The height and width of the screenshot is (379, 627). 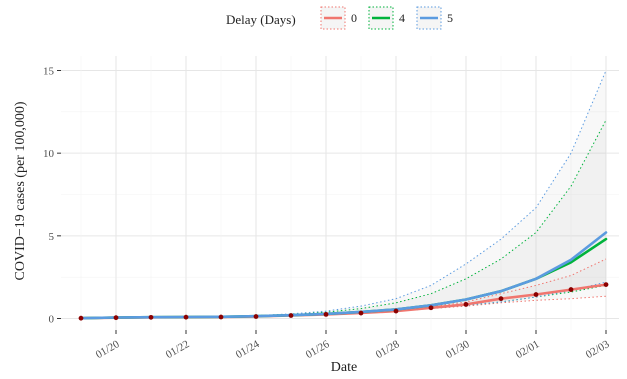 What do you see at coordinates (20, 190) in the screenshot?
I see `y-axis-label: COVID−19 cases (per 100,000)` at bounding box center [20, 190].